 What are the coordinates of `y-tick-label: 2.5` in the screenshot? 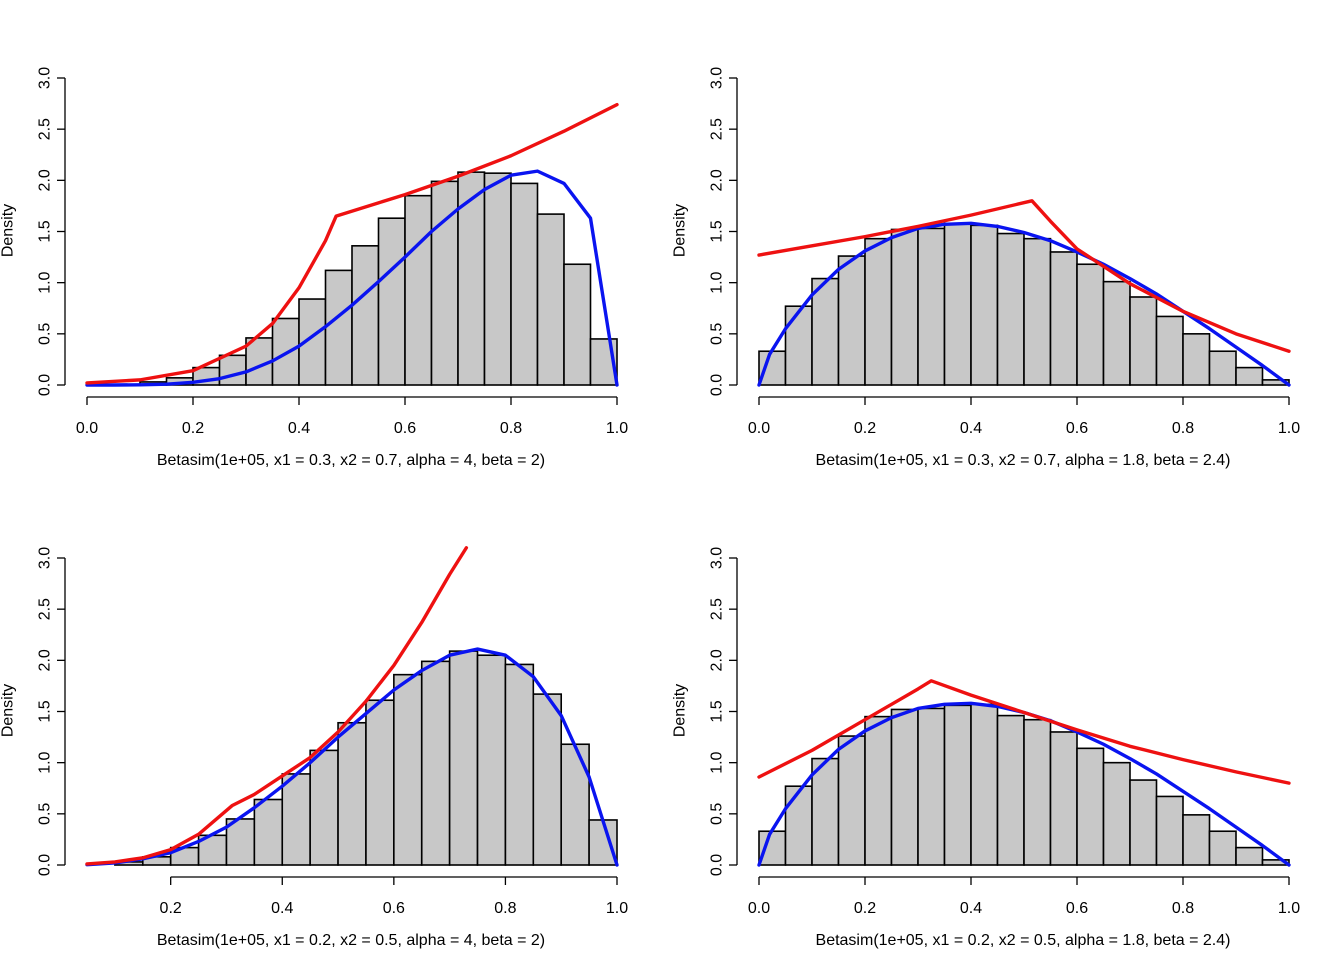 It's located at (45, 129).